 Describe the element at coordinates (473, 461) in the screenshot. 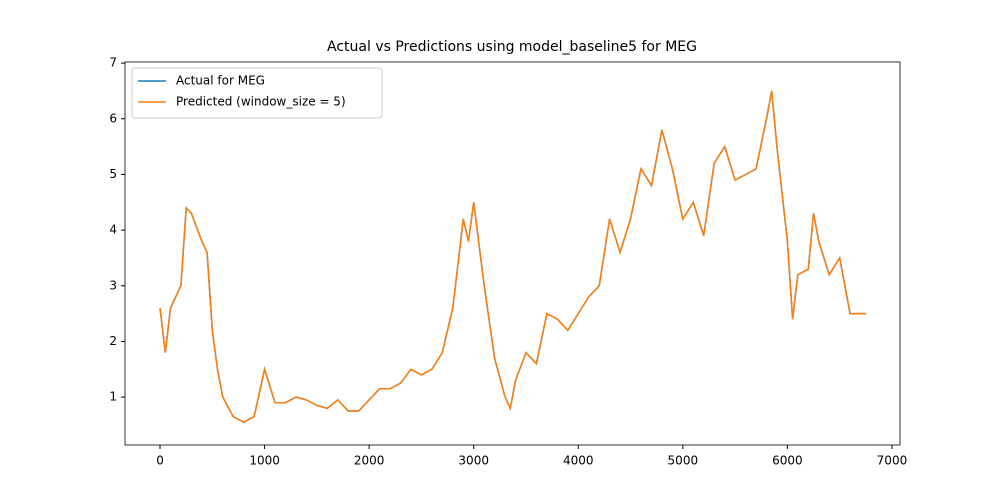

I see `x-tick-label: 3000` at that location.